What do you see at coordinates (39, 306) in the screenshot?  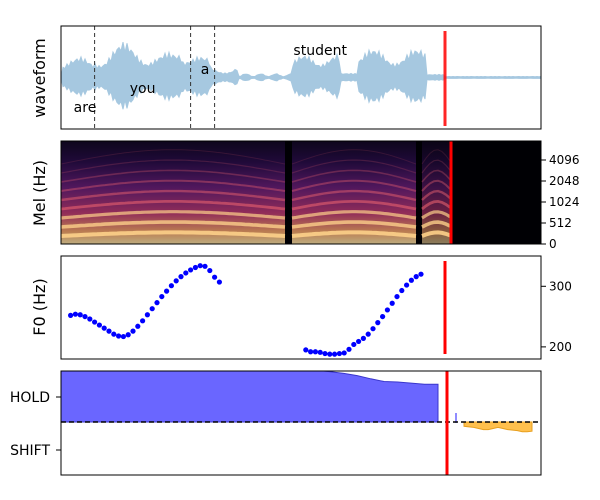 I see `f0-ylabel: F0 (Hz)` at bounding box center [39, 306].